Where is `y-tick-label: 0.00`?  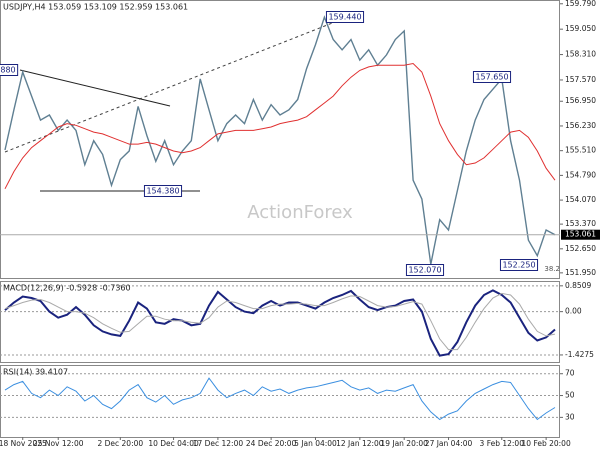 y-tick-label: 0.00 is located at coordinates (573, 311).